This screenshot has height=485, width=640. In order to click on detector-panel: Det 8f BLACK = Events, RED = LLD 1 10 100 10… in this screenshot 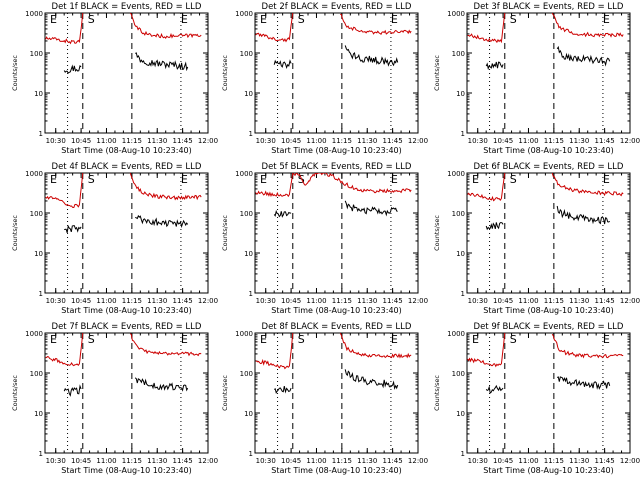, I will do `click(324, 398)`.